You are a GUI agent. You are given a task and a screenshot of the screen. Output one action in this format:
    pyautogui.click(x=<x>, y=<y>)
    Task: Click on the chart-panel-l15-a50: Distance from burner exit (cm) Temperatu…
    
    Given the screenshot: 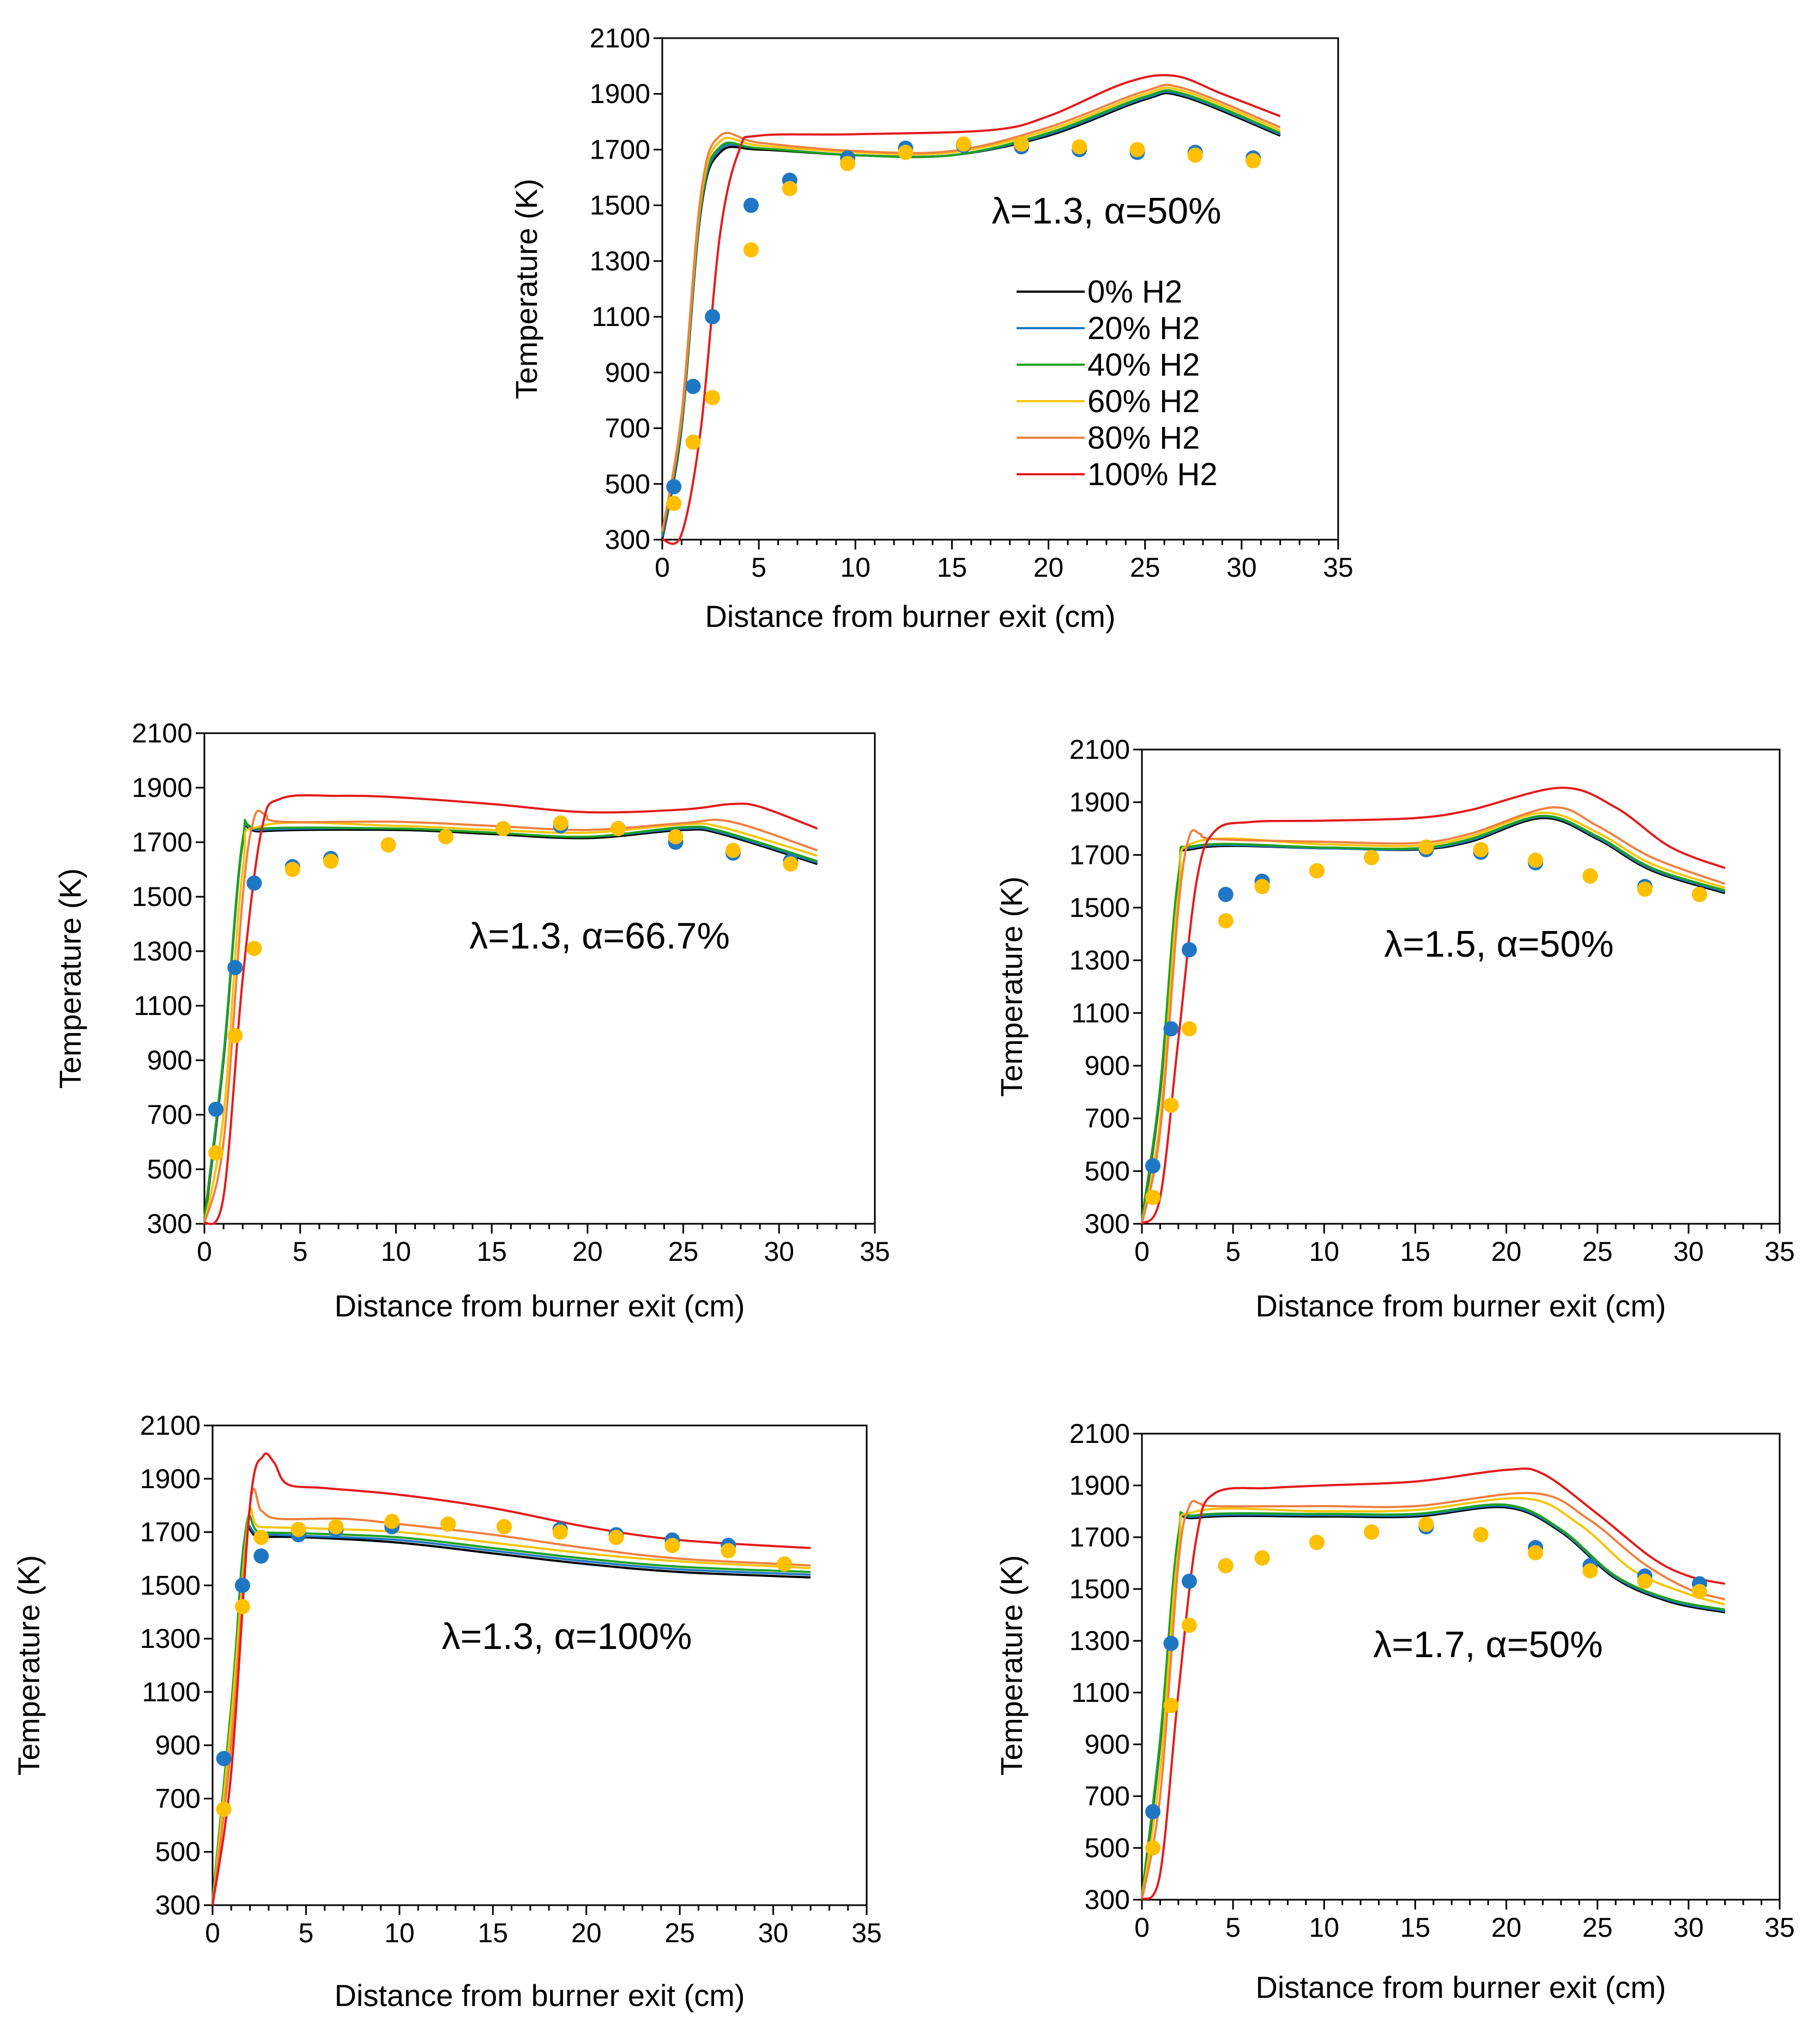 What is the action you would take?
    pyautogui.click(x=1394, y=1028)
    